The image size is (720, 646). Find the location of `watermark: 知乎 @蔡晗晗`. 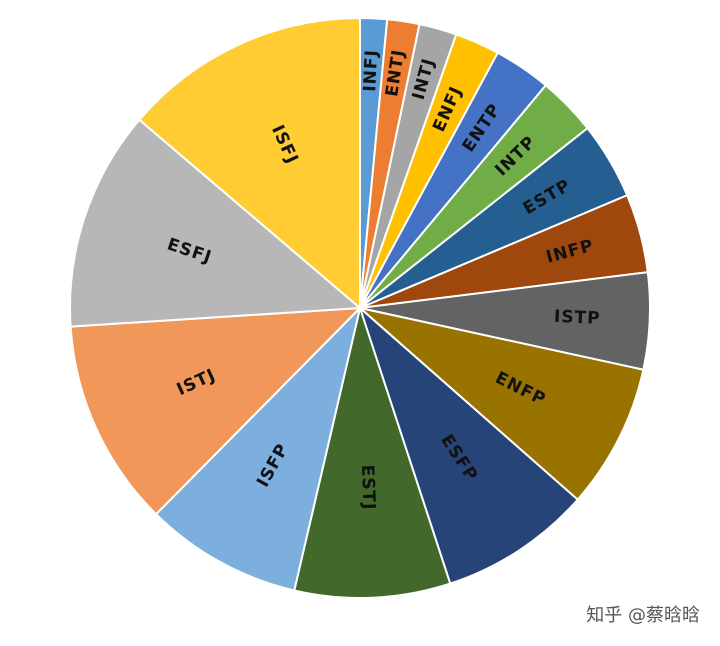

watermark: 知乎 @蔡晗晗 is located at coordinates (643, 615).